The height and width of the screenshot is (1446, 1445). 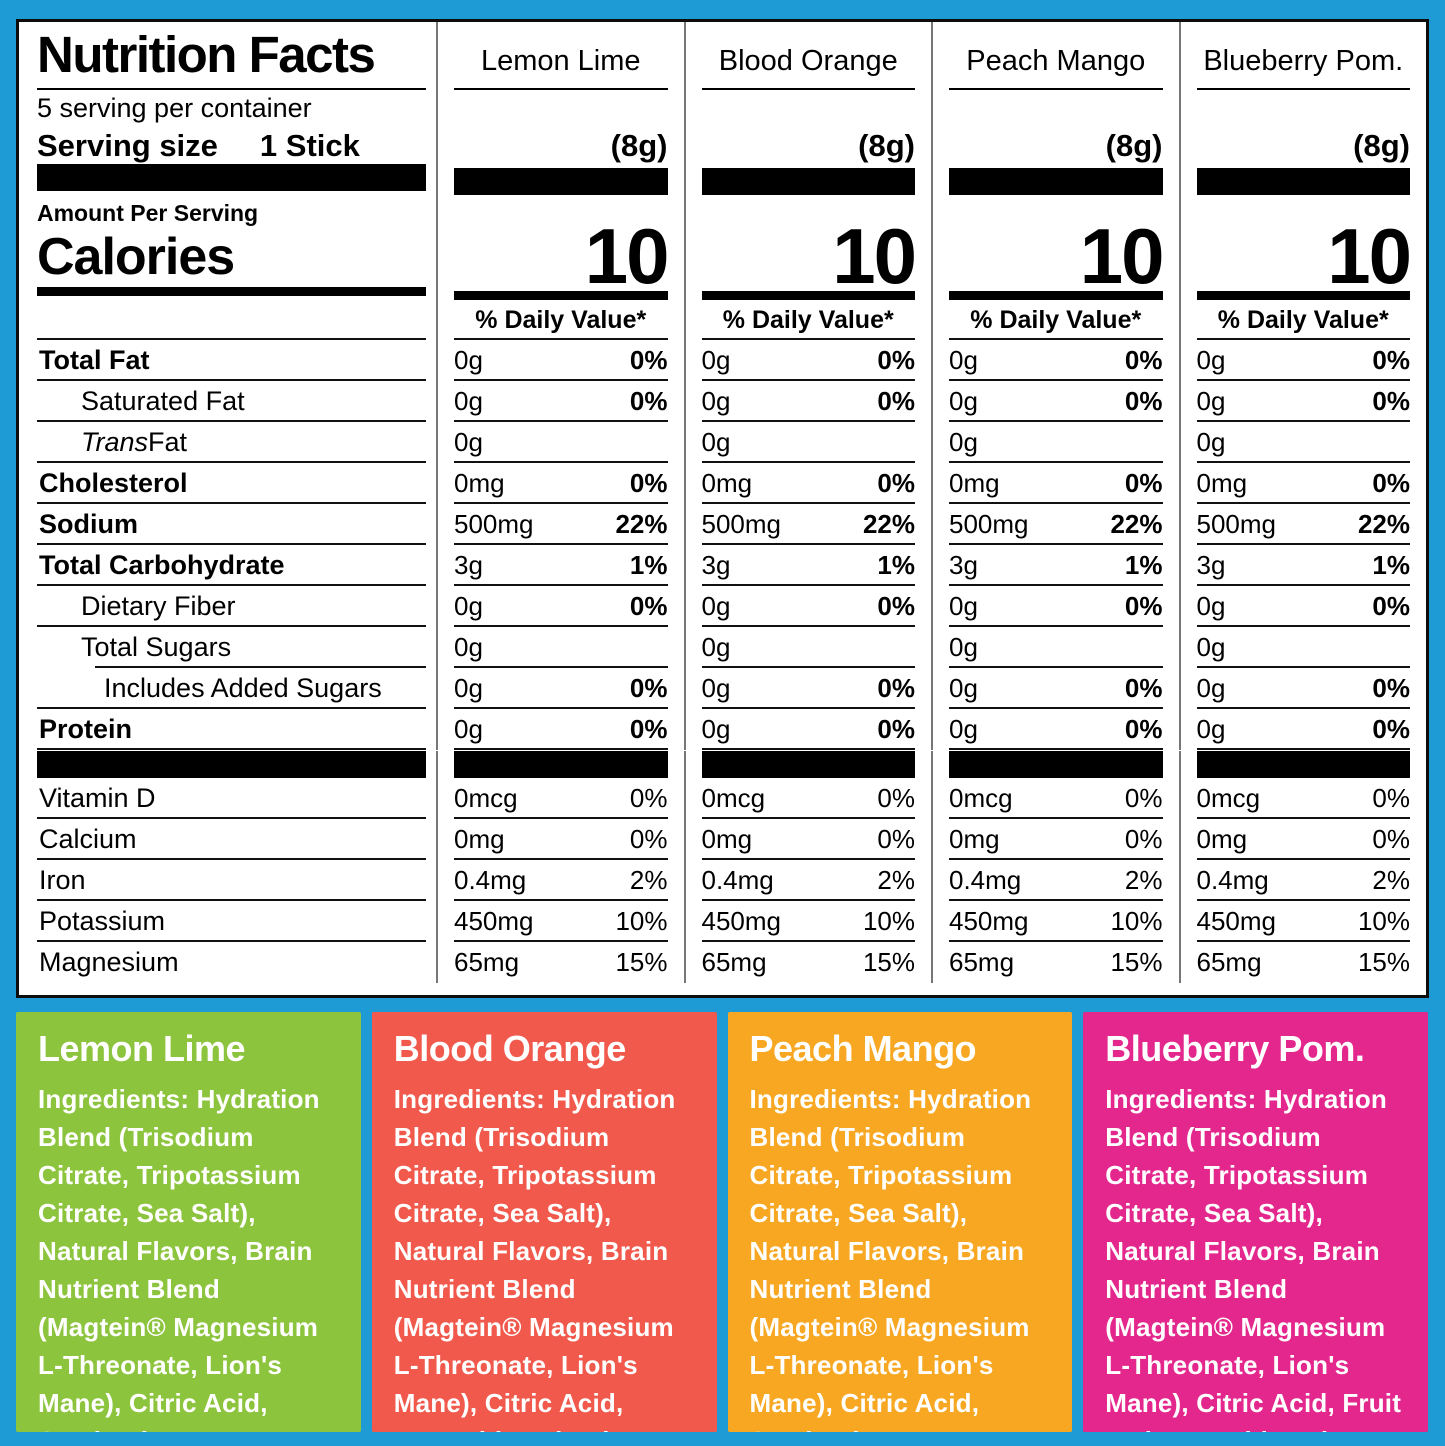 What do you see at coordinates (722, 880) in the screenshot?
I see `nutrient-row-iron: Iron 0.4mg 2% 0.4mg 2% 0.4mg 2% 0.4mg 2%` at bounding box center [722, 880].